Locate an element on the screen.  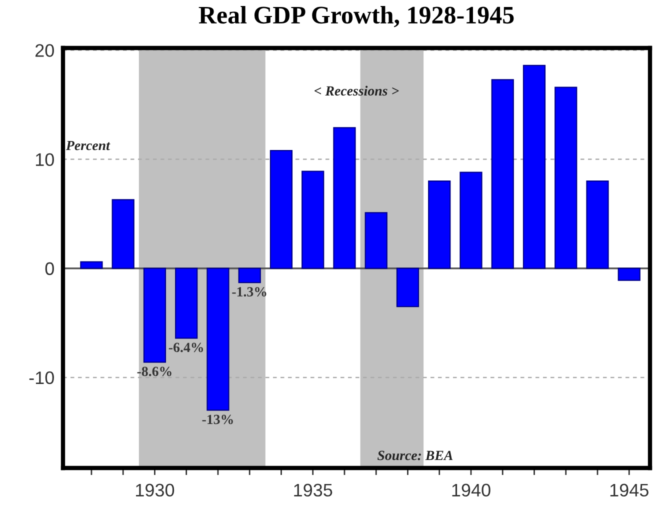
y-tick-label: 20 is located at coordinates (44, 50).